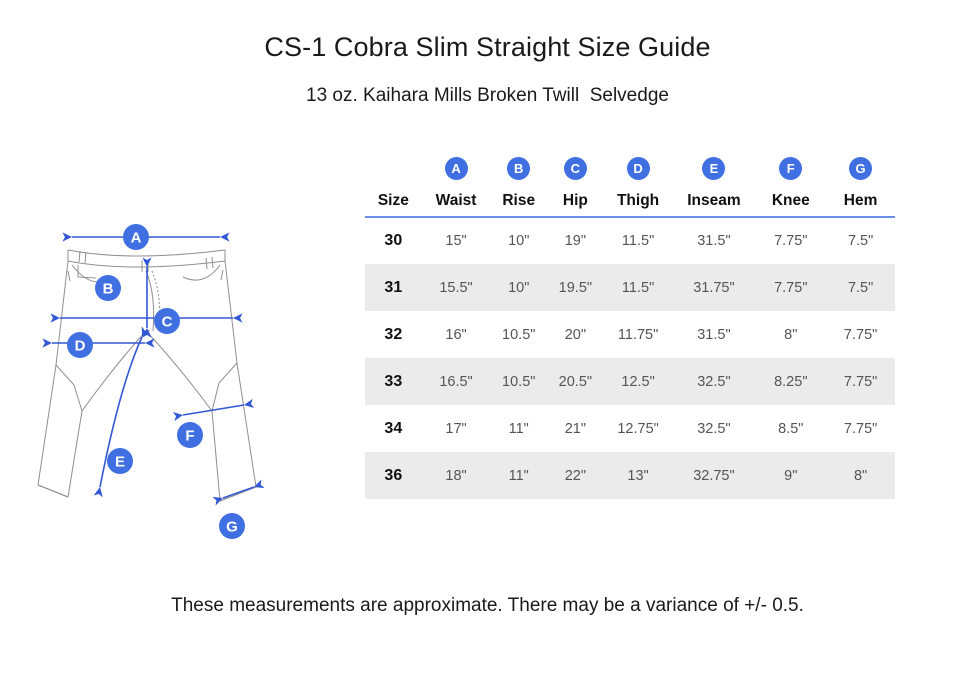 This screenshot has width=975, height=675. I want to click on table-row: 36 18" 11" 22" 13" 32.75" 9" 8", so click(630, 475).